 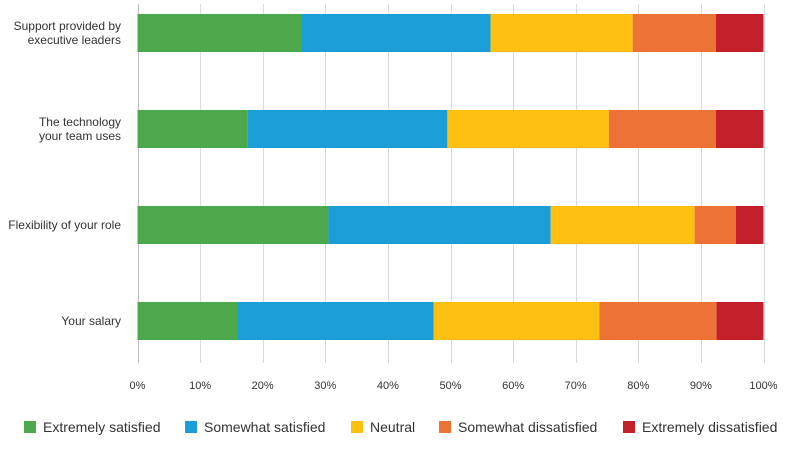 What do you see at coordinates (513, 386) in the screenshot?
I see `x-tick-label: 60%` at bounding box center [513, 386].